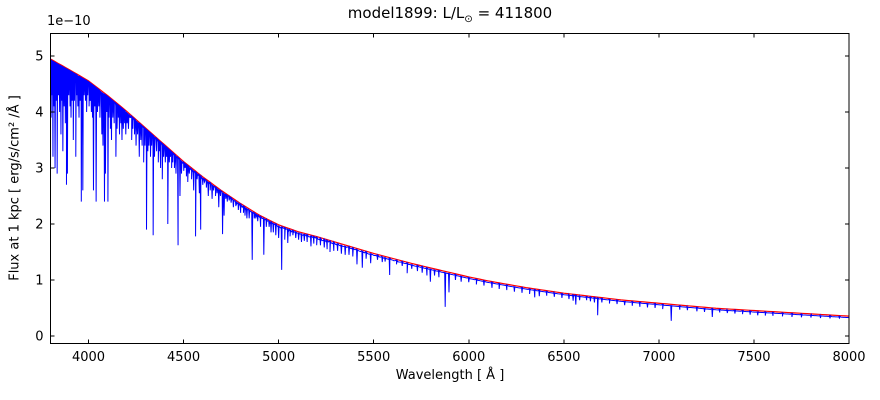  Describe the element at coordinates (15, 188) in the screenshot. I see `y-axis-label: Flux at 1 kpc [ erg/s/cm² /Å ]` at that location.